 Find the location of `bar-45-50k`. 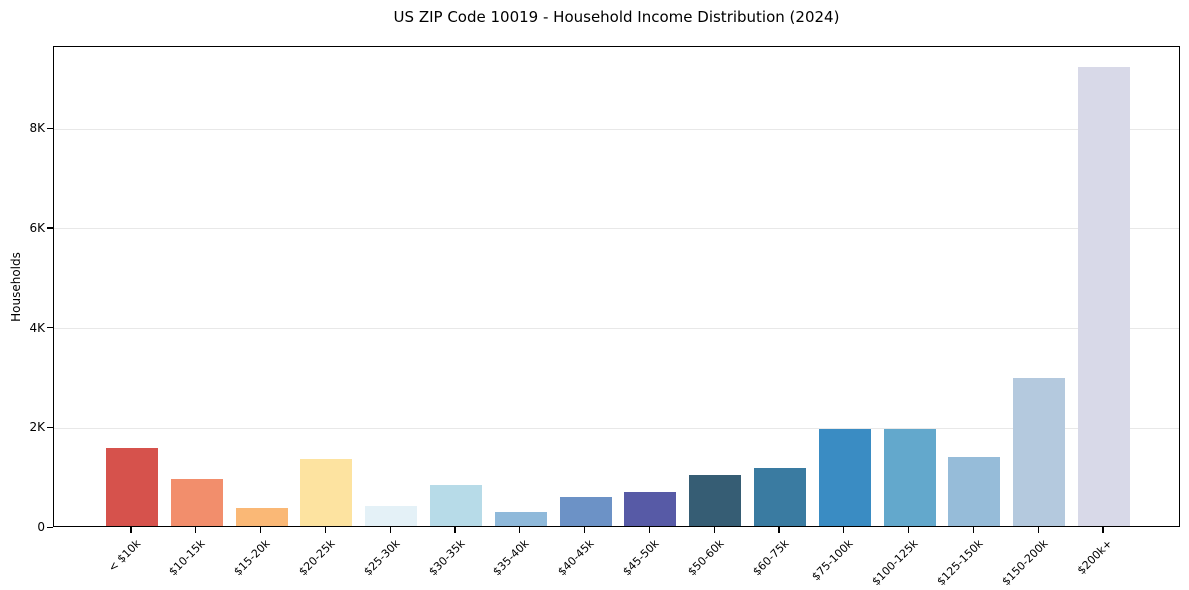

bar-45-50k is located at coordinates (650, 508).